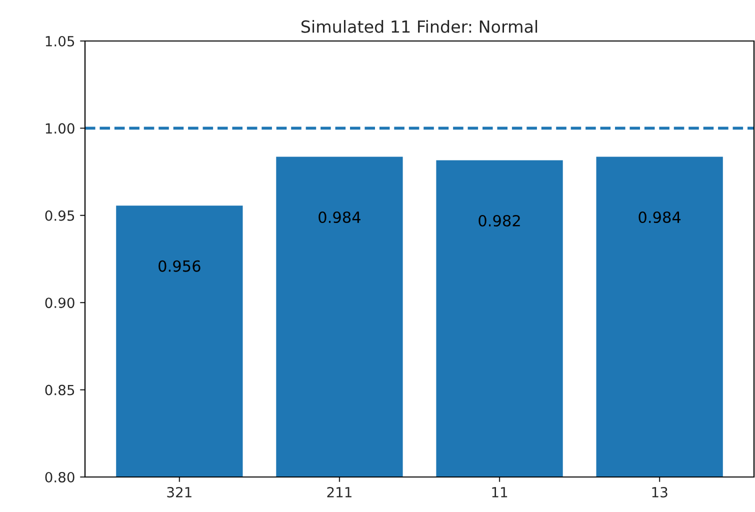  What do you see at coordinates (179, 266) in the screenshot?
I see `data-label: 0.956` at bounding box center [179, 266].